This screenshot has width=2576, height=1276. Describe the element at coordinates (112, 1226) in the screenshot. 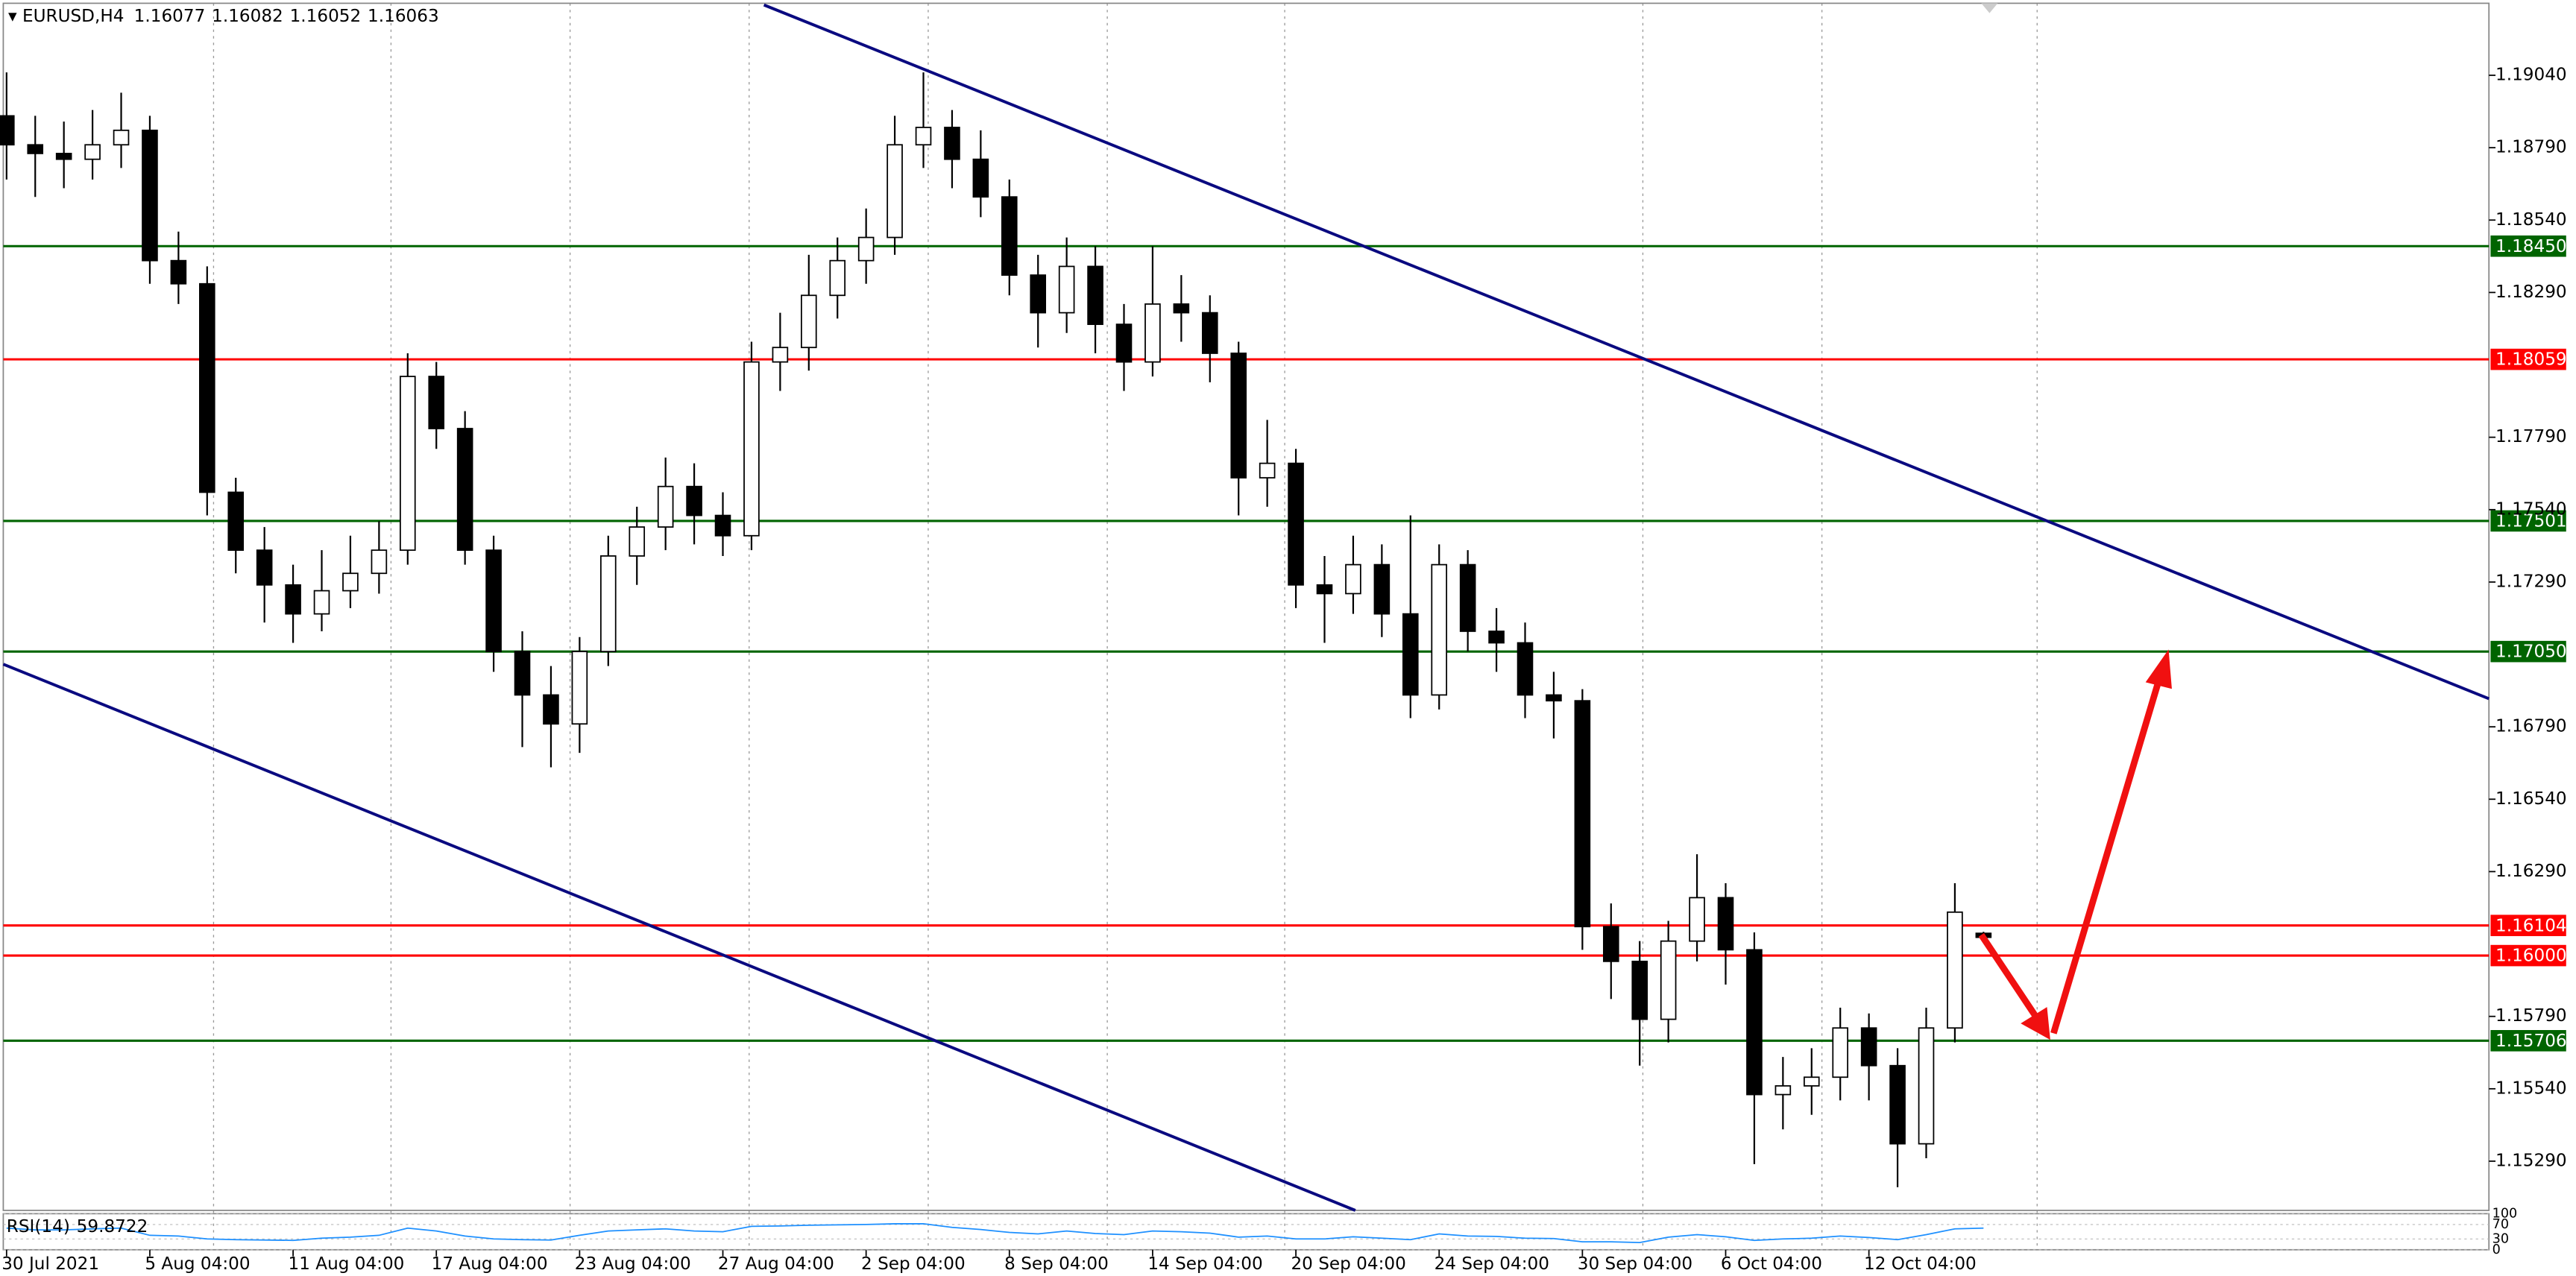

I see `indicator-value: 59.8722` at that location.